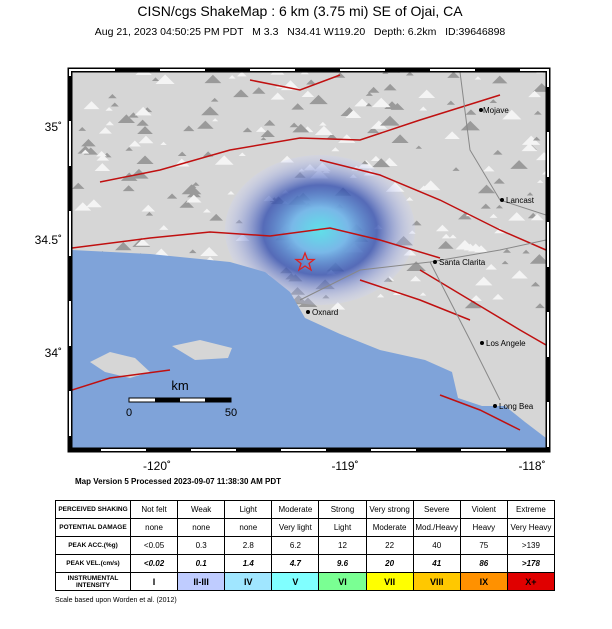 This screenshot has height=629, width=612. What do you see at coordinates (531, 581) in the screenshot?
I see `table-cell: X+` at bounding box center [531, 581].